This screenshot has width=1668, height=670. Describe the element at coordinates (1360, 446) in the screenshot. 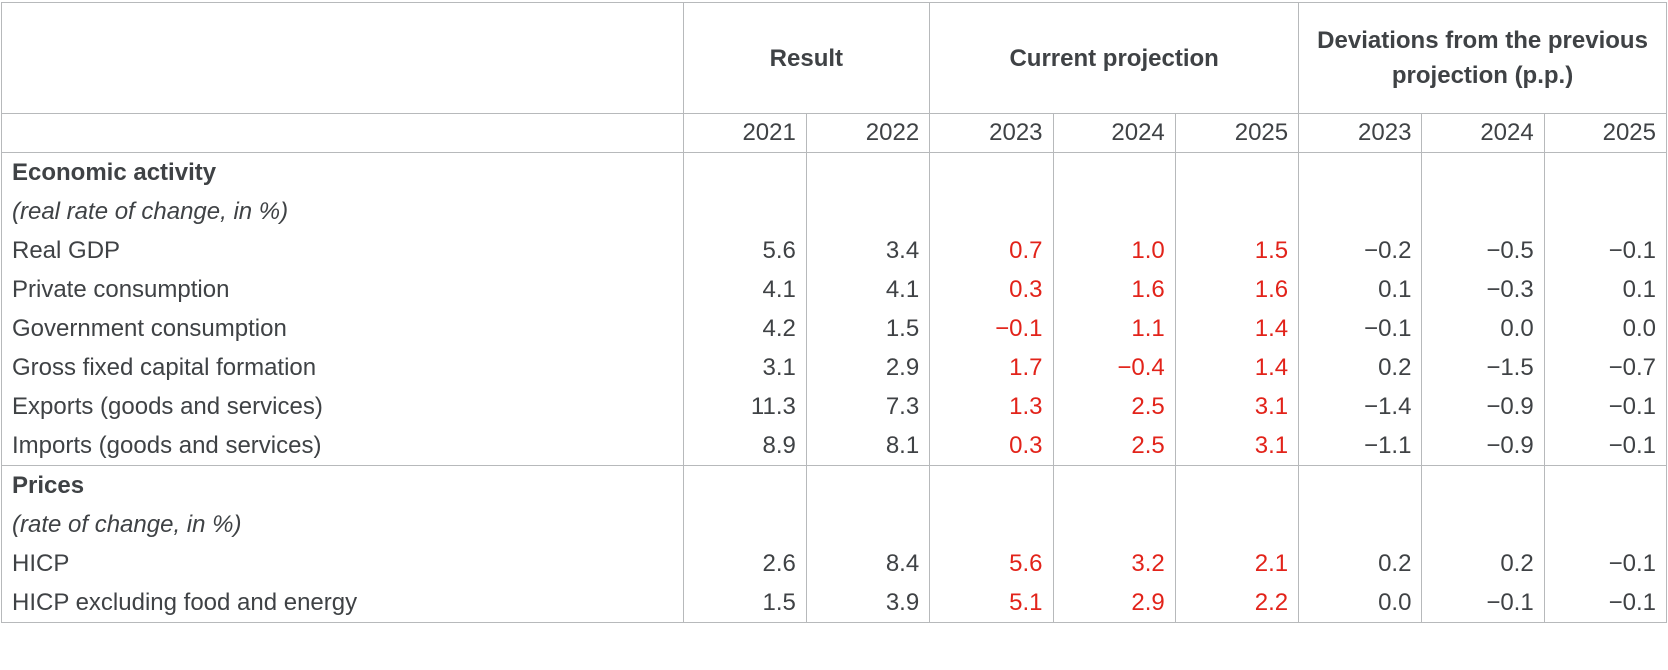

I see `value-cell: −1.1` at that location.